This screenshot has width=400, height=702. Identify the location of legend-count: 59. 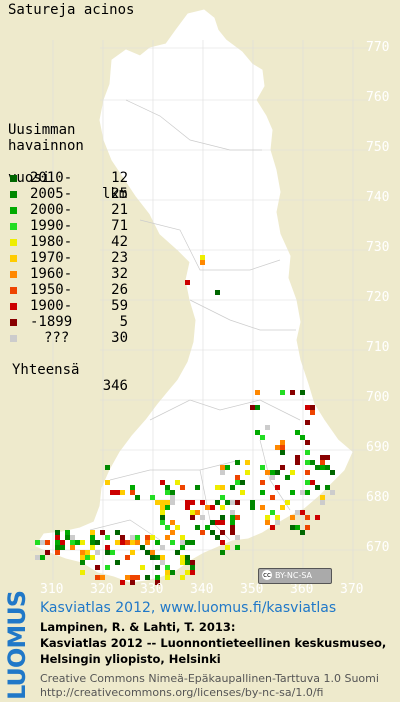
(119, 306).